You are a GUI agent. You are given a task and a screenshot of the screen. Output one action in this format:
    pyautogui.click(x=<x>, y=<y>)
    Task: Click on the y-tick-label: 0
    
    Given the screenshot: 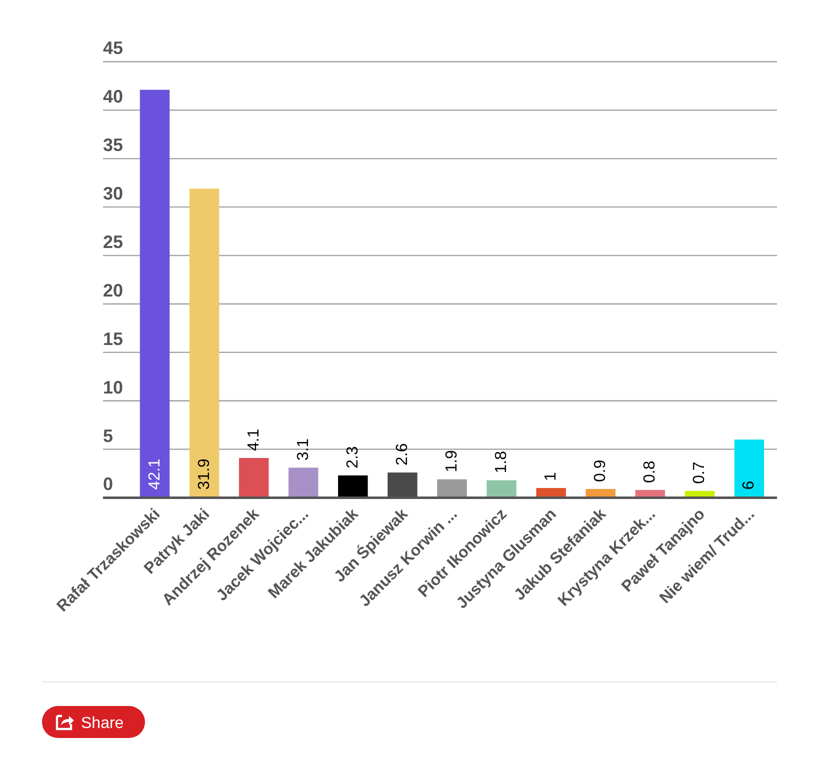 What is the action you would take?
    pyautogui.click(x=108, y=484)
    